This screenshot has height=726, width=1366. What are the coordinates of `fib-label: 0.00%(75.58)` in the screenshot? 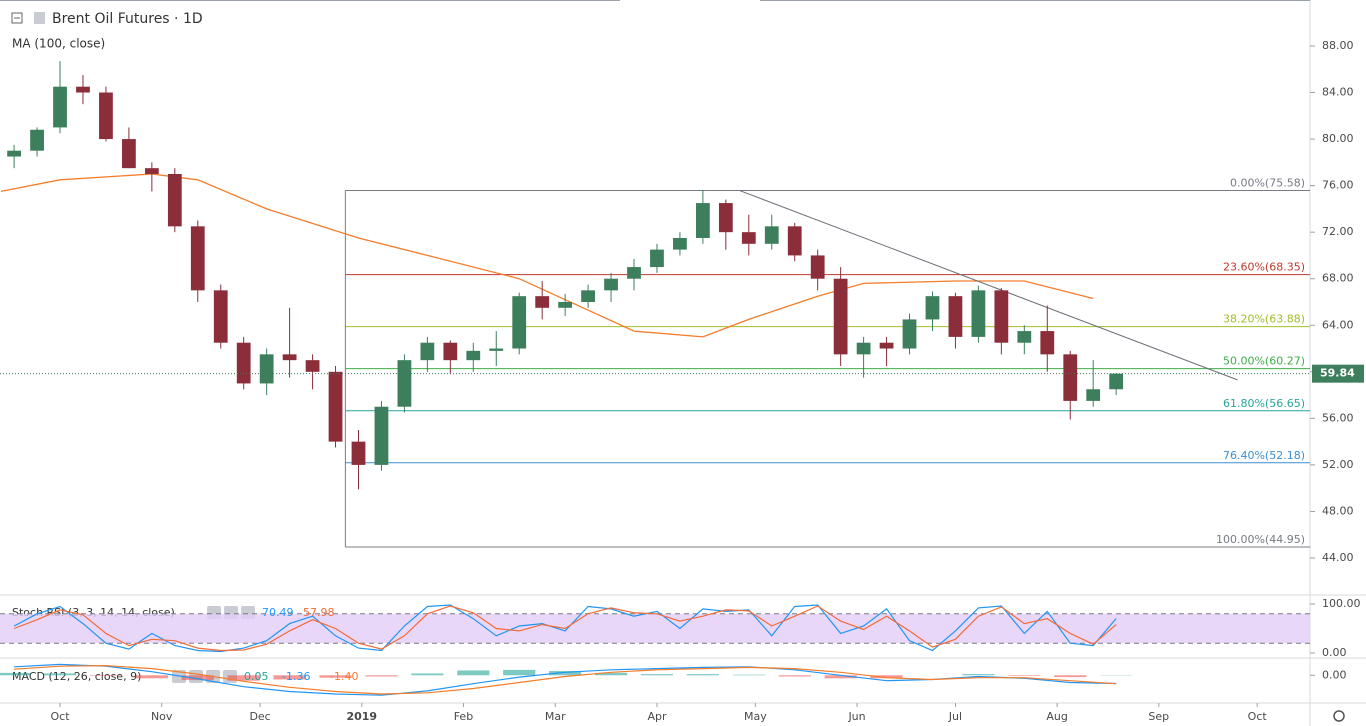 It's located at (1267, 182).